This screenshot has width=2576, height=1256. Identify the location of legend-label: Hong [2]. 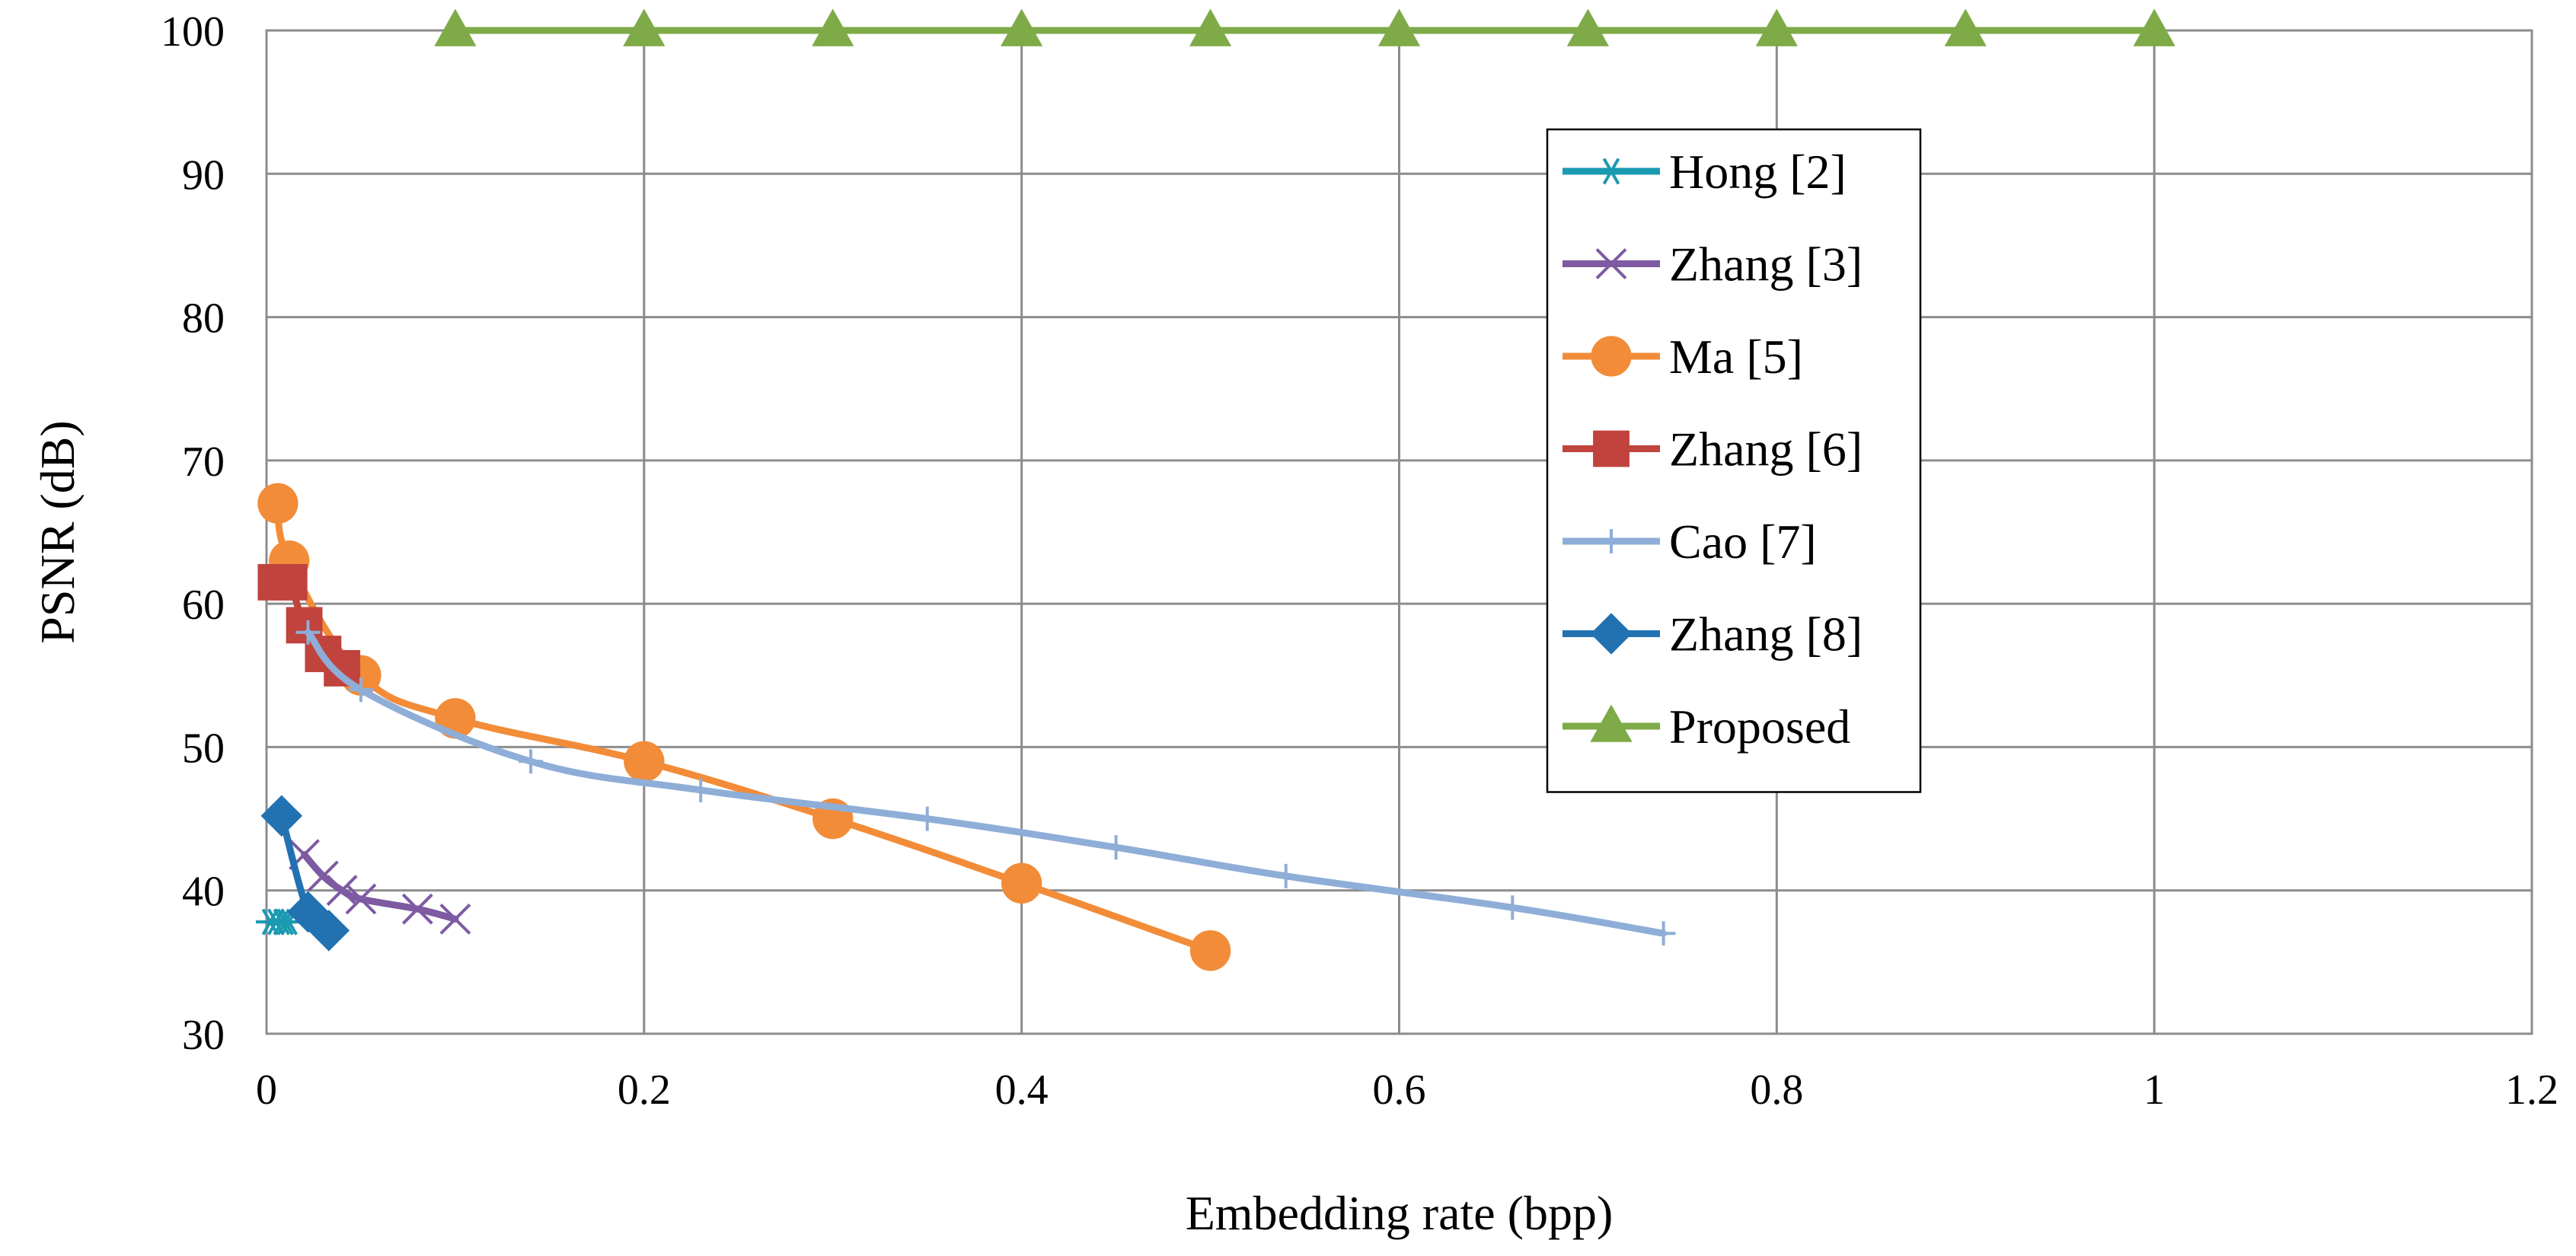
(1758, 172).